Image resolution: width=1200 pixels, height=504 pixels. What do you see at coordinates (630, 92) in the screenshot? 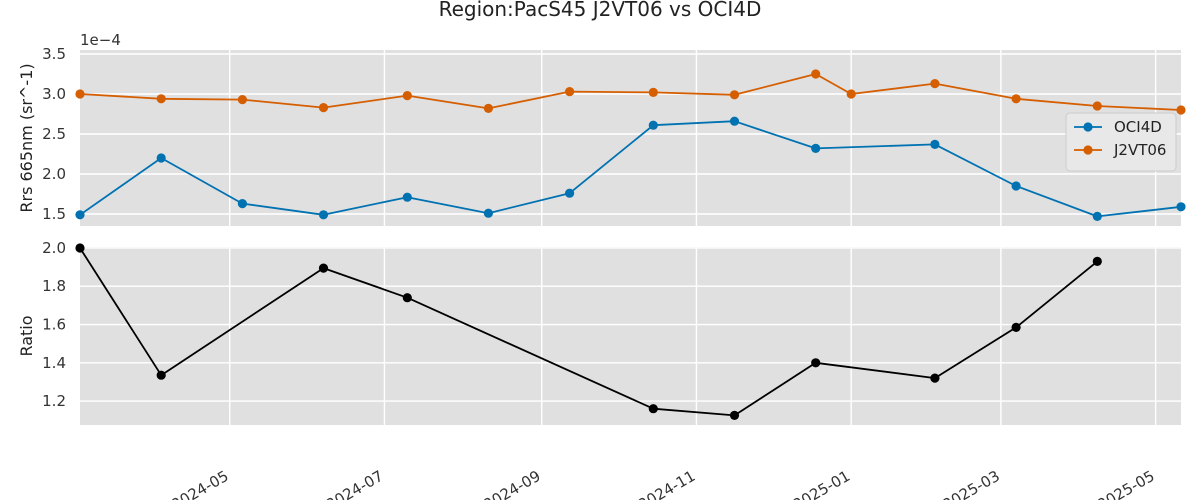
I see `series-j2vt06` at bounding box center [630, 92].